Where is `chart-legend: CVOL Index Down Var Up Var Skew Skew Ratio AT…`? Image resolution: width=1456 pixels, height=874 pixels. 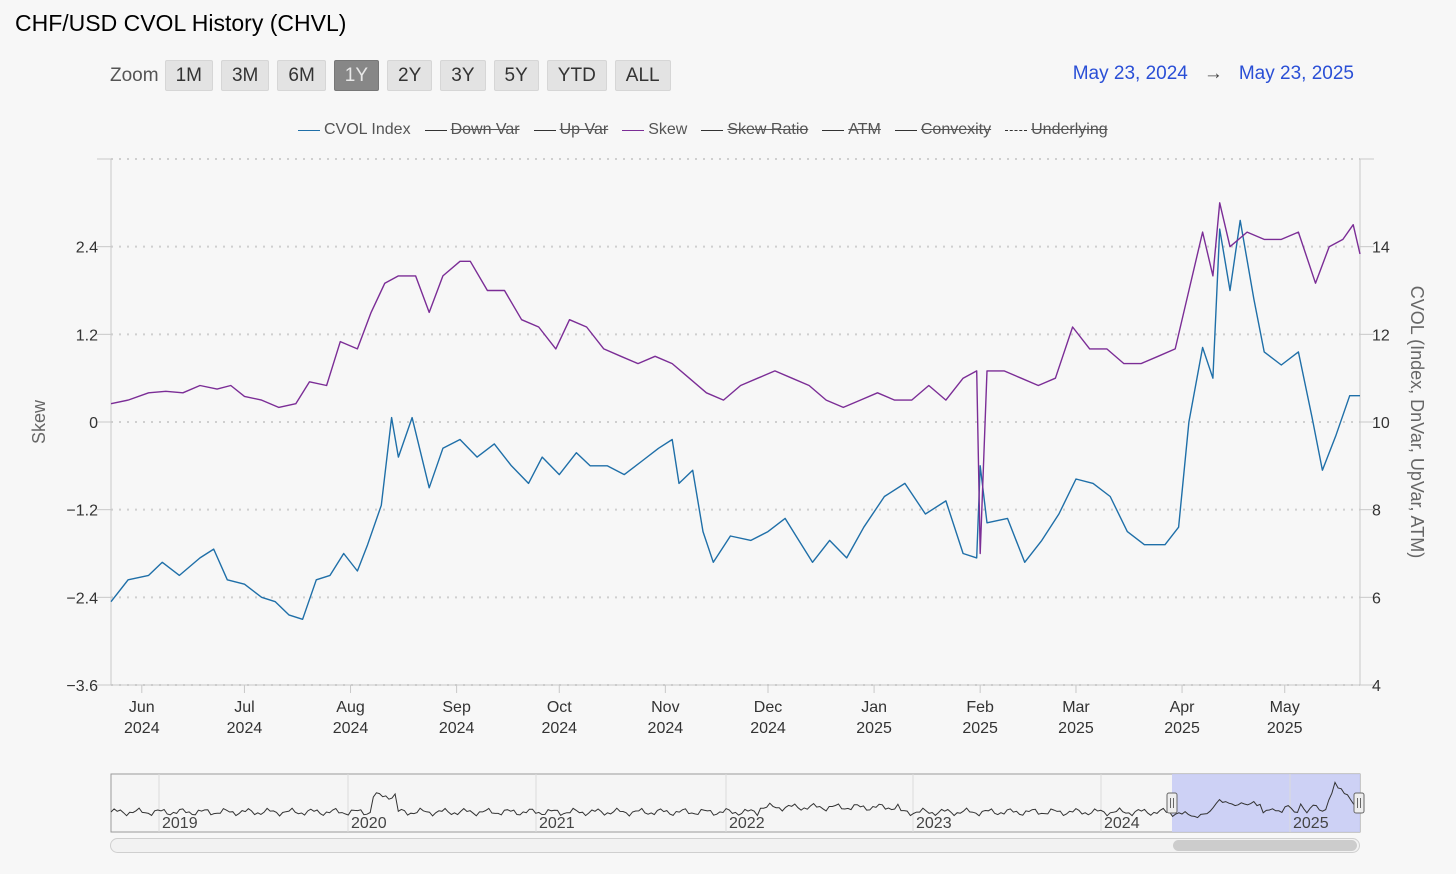
chart-legend: CVOL Index Down Var Up Var Skew Skew Ratio AT… is located at coordinates (710, 130).